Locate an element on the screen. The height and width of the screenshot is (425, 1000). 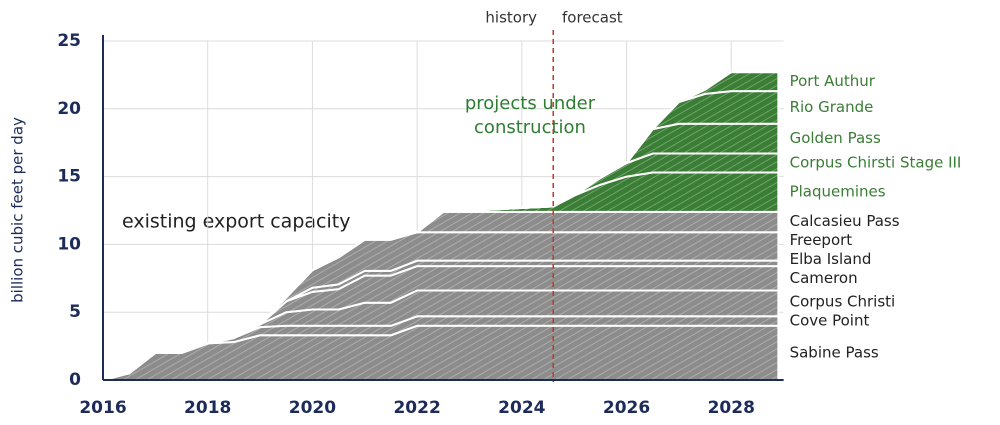
legend-label: Port Authur is located at coordinates (833, 81).